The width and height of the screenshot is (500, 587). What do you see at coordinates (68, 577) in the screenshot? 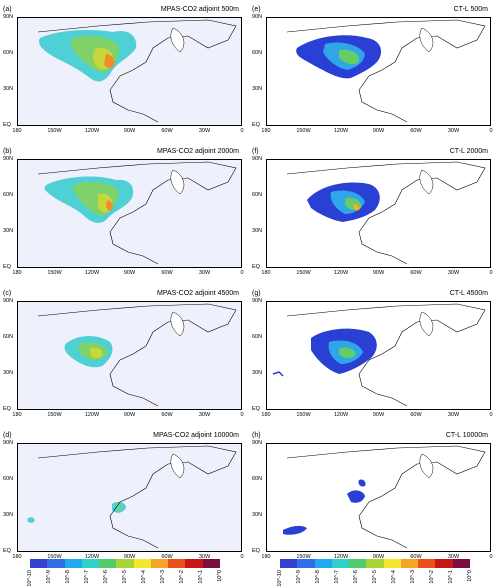
I see `colorbar-tick-label: 10^-8` at bounding box center [68, 577].